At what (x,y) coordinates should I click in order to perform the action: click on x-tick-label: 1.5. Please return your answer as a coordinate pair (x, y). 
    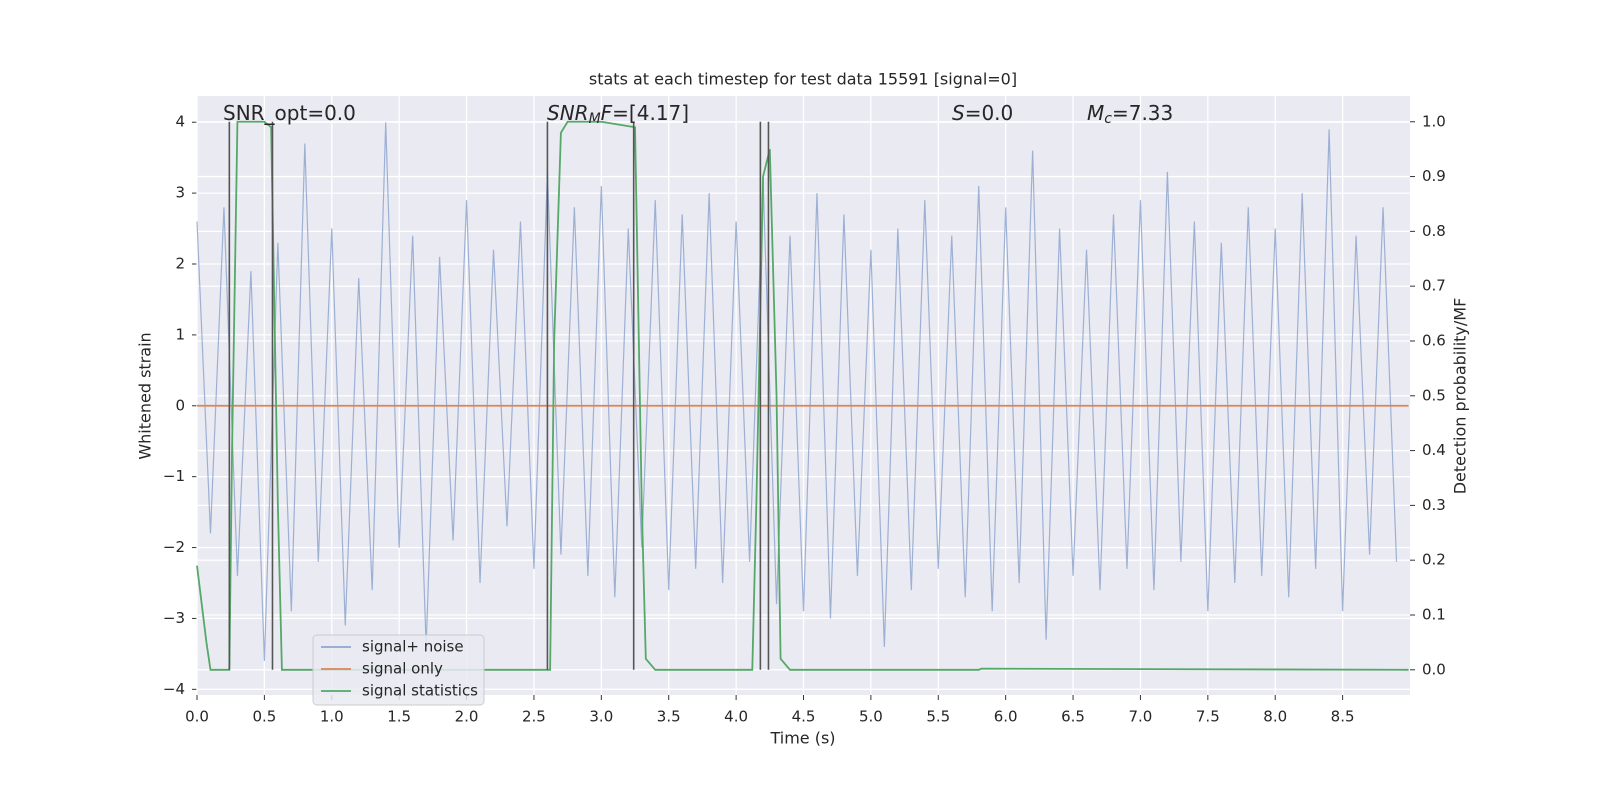
    Looking at the image, I should click on (399, 717).